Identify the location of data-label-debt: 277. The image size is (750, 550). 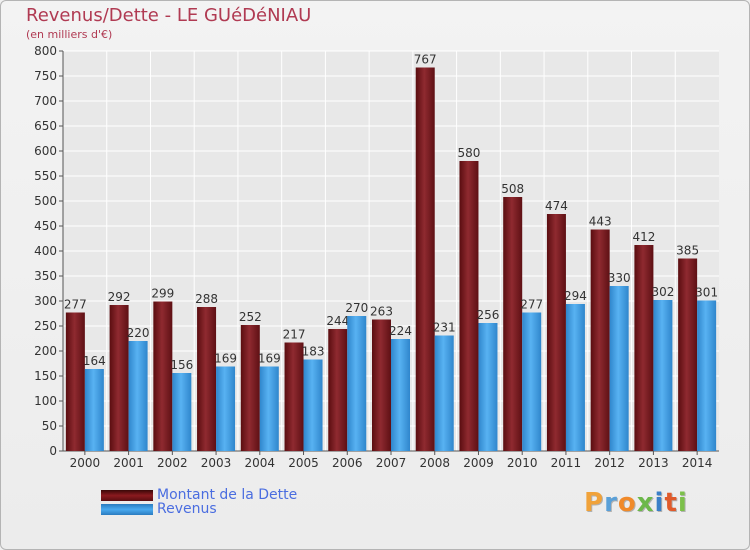
(75, 305).